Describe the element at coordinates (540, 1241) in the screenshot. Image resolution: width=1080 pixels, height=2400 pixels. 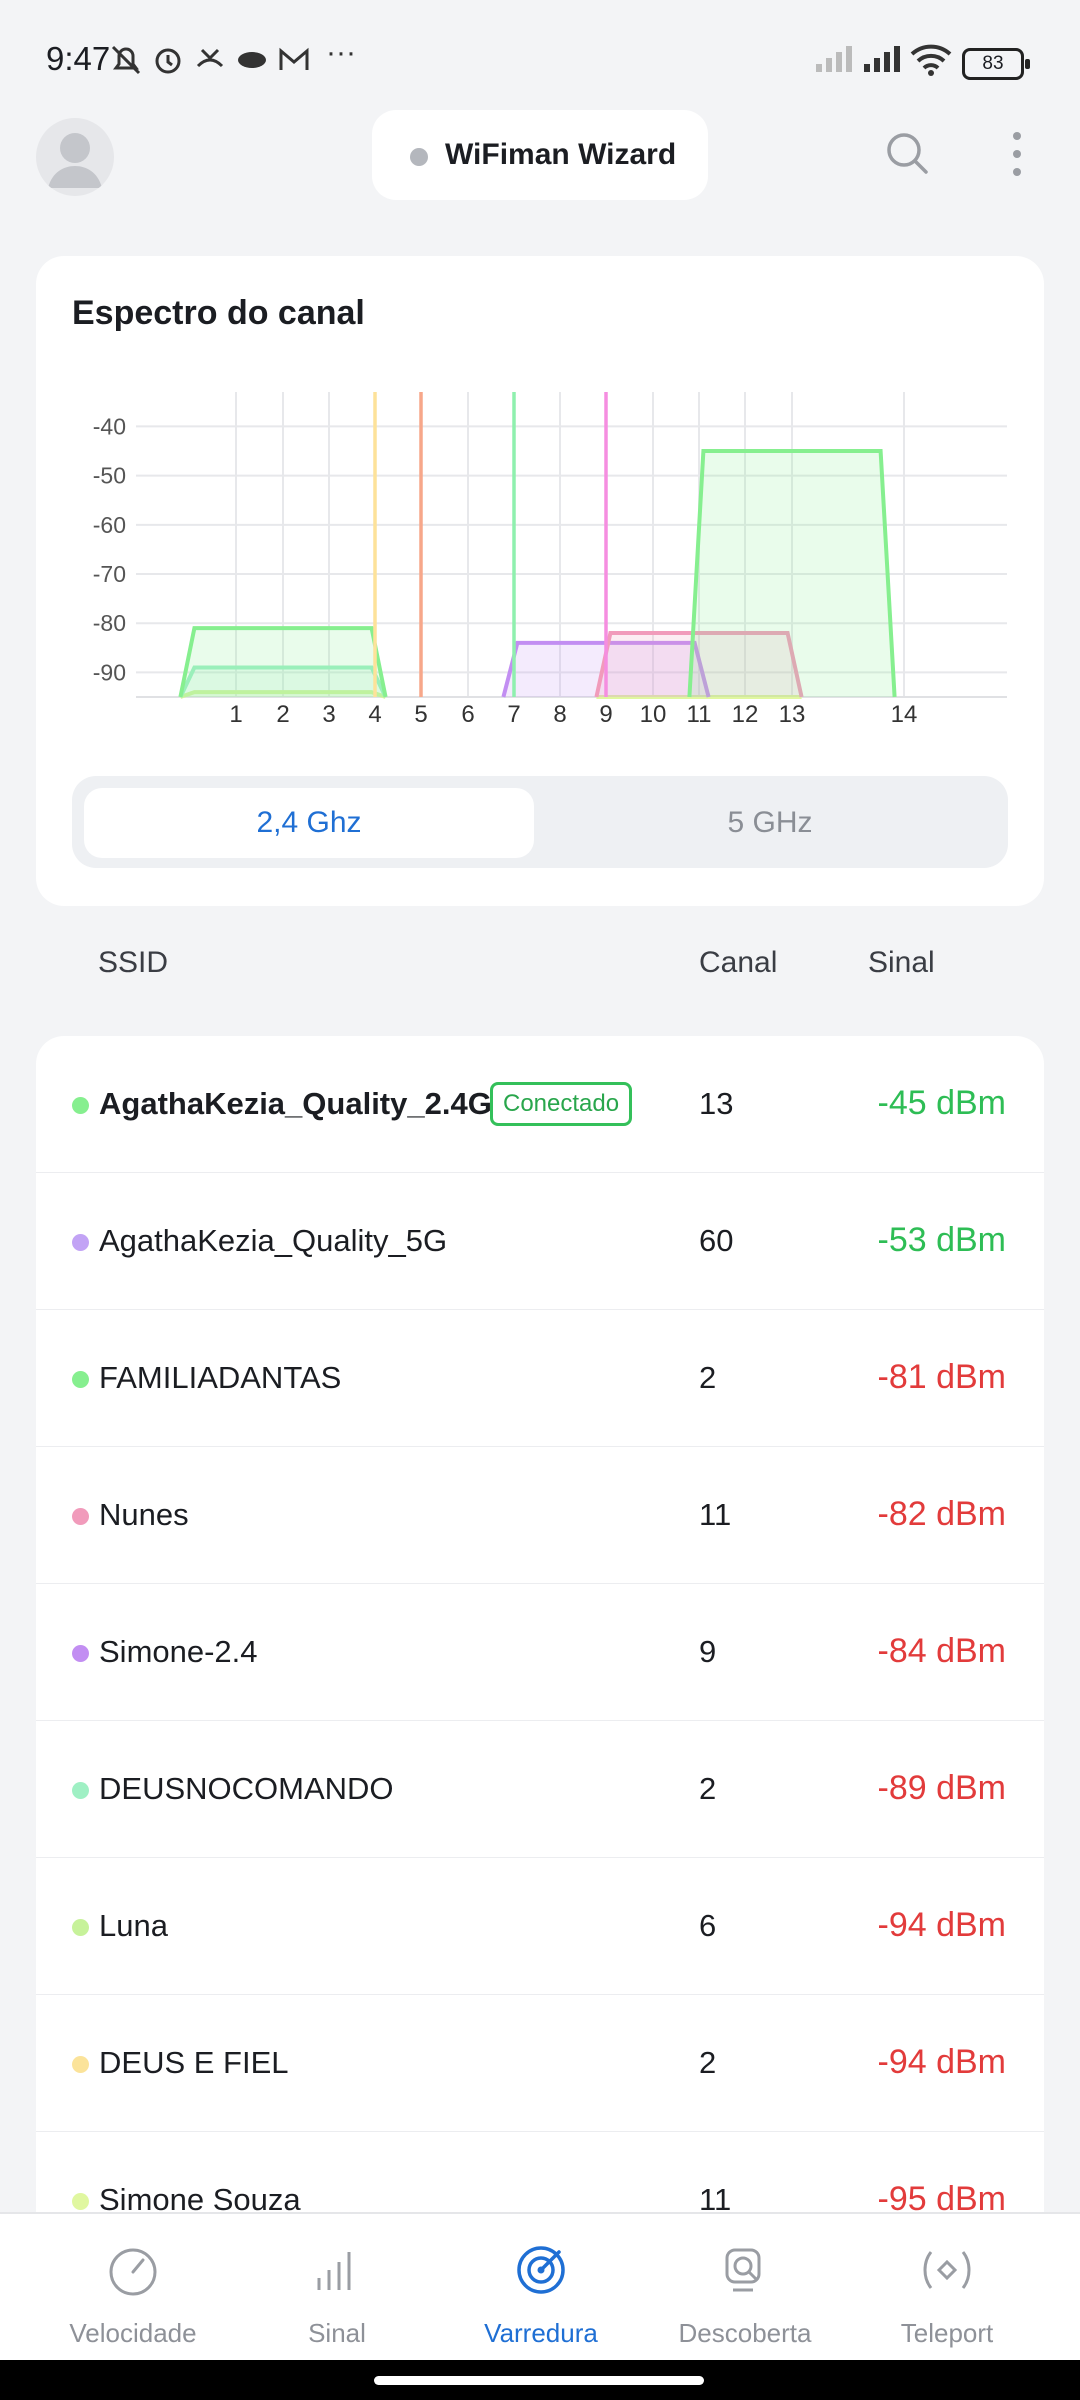
I see `network-row: AgathaKezia_Quality_5G 60 -53 dBm` at that location.